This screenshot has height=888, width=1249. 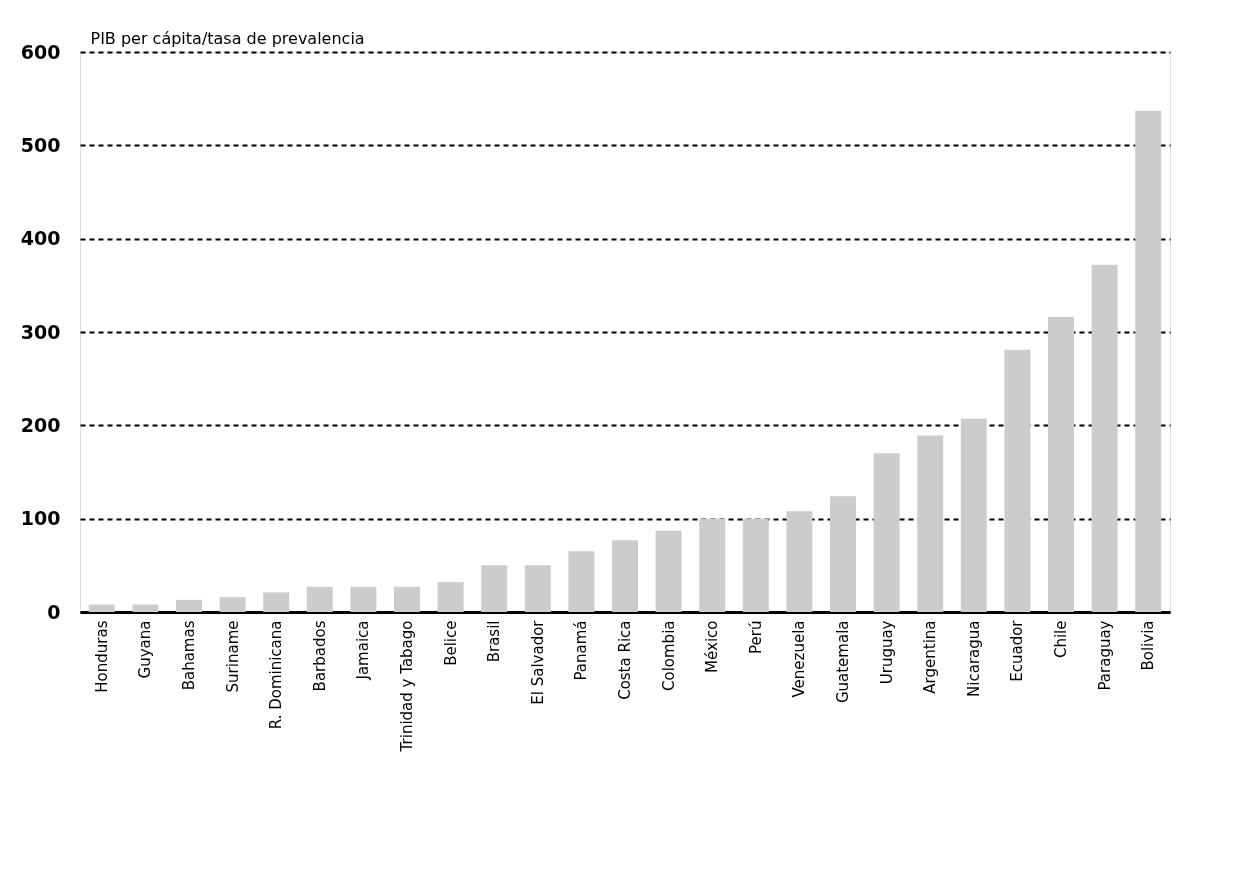 What do you see at coordinates (930, 657) in the screenshot?
I see `x-tick-label: Argentina` at bounding box center [930, 657].